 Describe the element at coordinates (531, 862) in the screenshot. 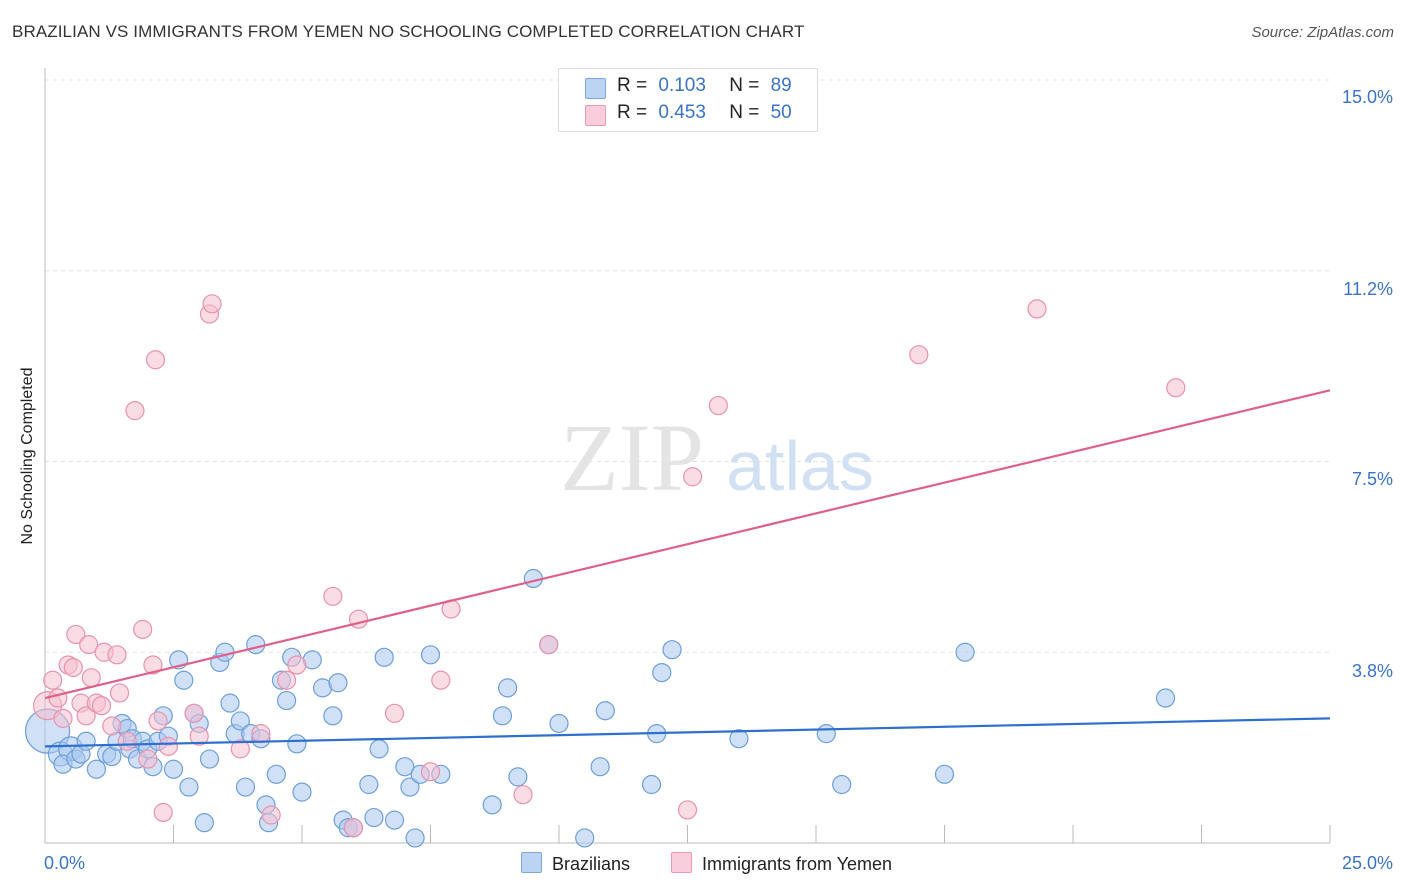

I see `bottom-legend-swatch-brazilians` at that location.